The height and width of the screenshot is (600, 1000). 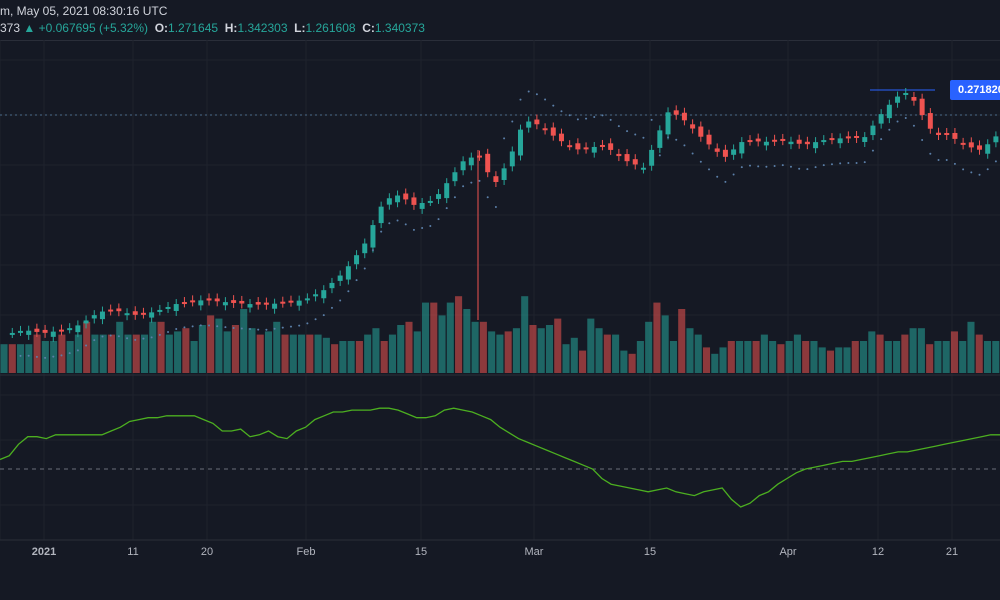 I want to click on close-label: C:, so click(x=368, y=28).